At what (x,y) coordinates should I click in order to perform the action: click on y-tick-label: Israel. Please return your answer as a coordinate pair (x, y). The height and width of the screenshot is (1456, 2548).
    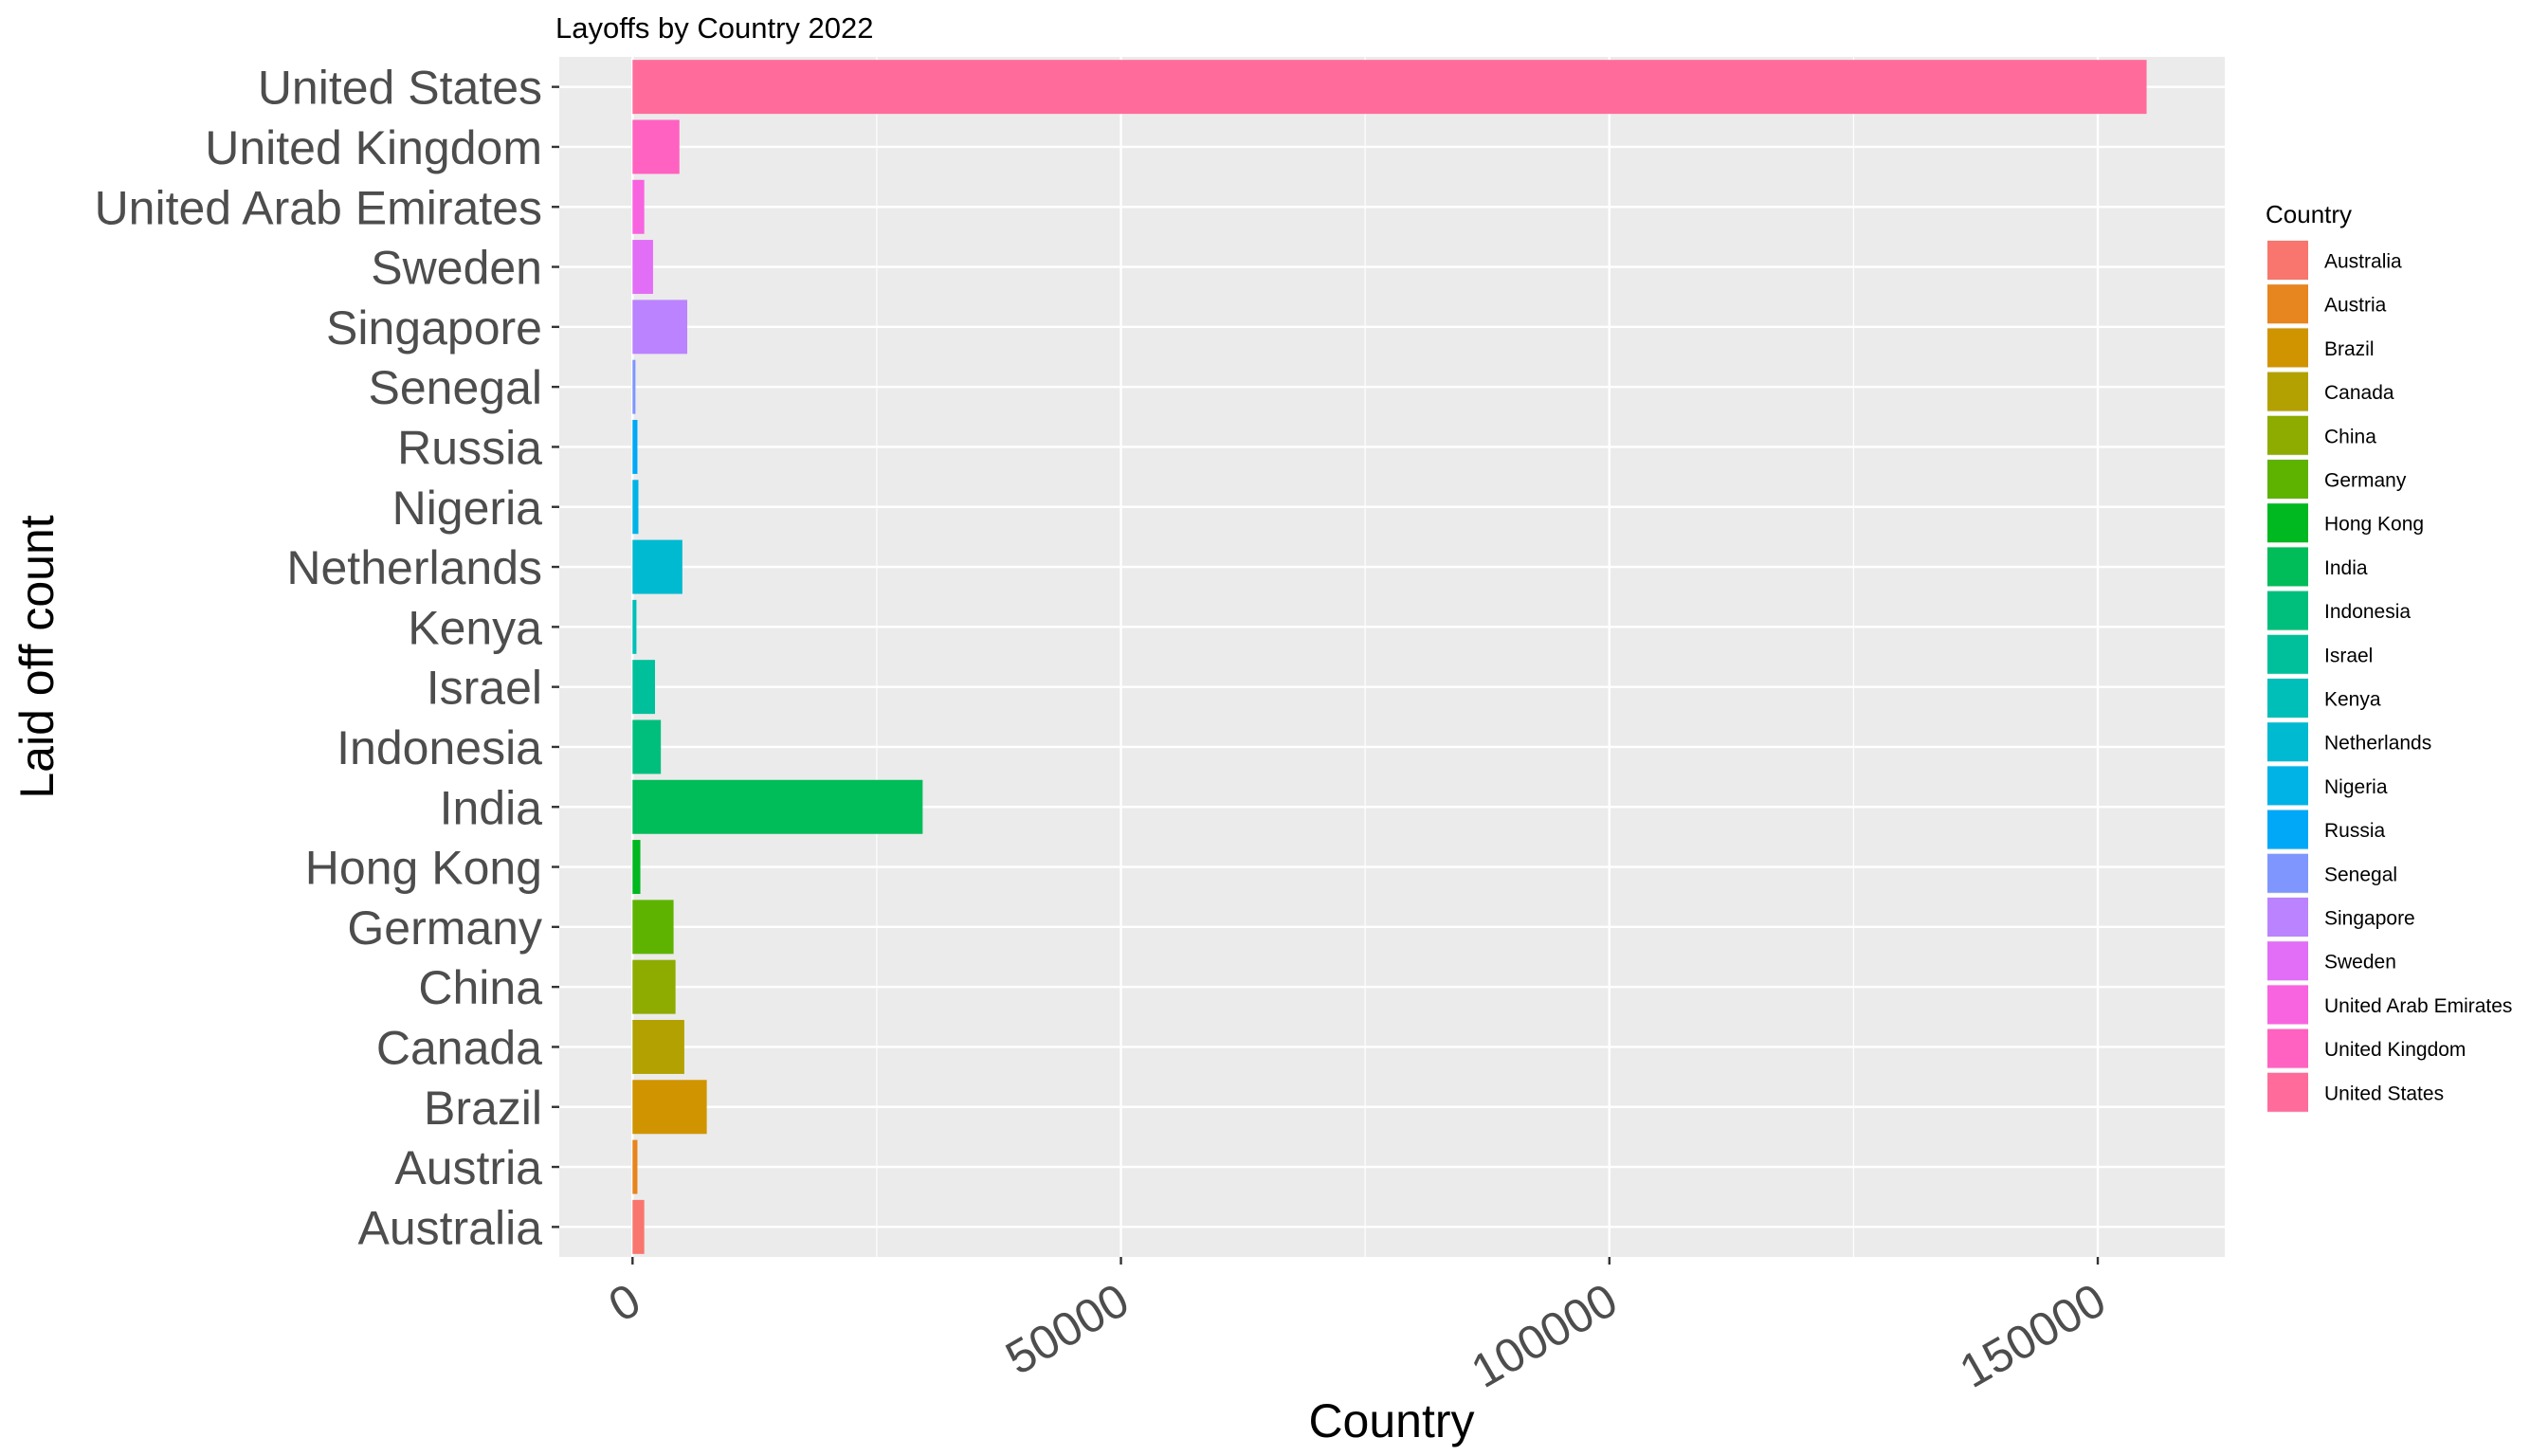
    Looking at the image, I should click on (484, 688).